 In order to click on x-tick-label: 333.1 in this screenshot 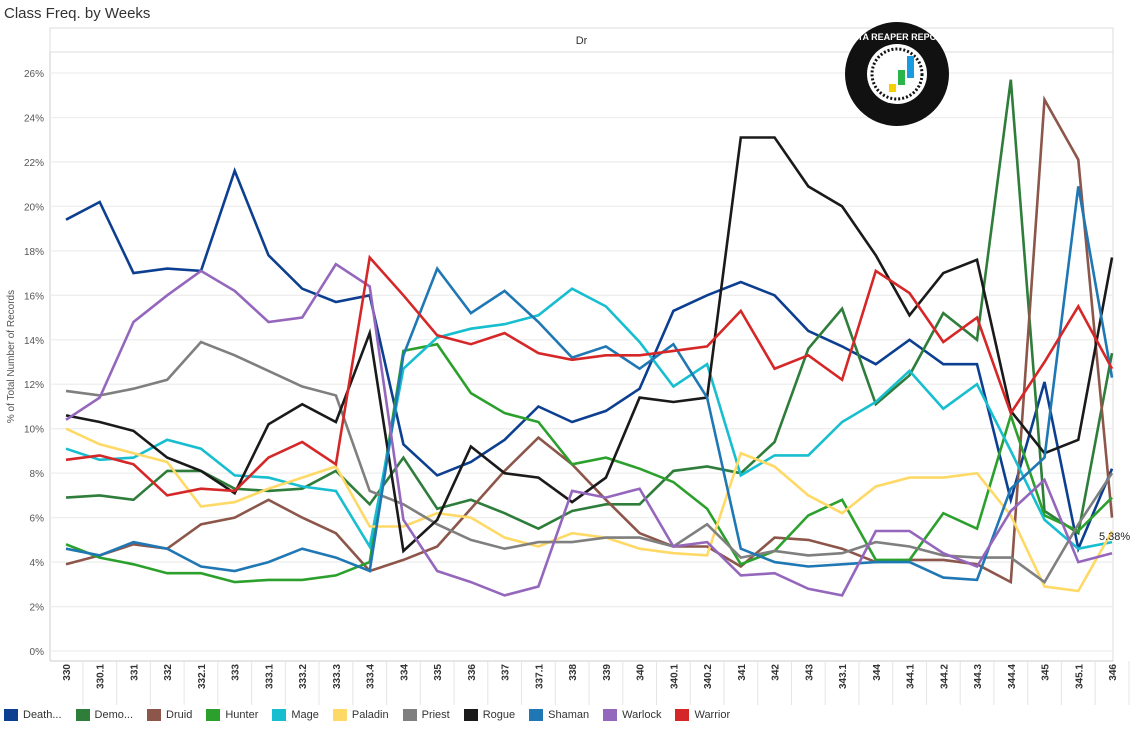, I will do `click(269, 676)`.